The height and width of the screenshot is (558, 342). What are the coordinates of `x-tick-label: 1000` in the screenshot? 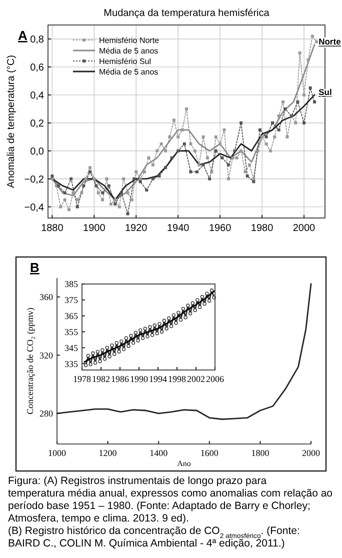 It's located at (57, 453).